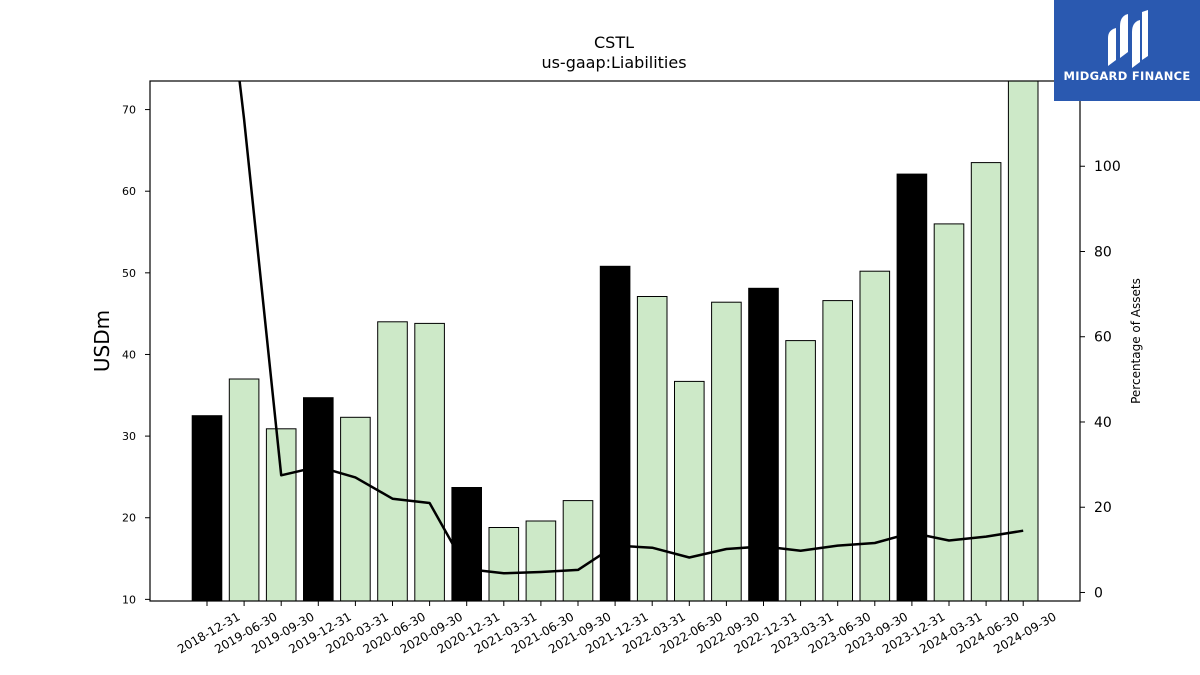 The image size is (1200, 675). What do you see at coordinates (129, 354) in the screenshot?
I see `y-tick-label: 40` at bounding box center [129, 354].